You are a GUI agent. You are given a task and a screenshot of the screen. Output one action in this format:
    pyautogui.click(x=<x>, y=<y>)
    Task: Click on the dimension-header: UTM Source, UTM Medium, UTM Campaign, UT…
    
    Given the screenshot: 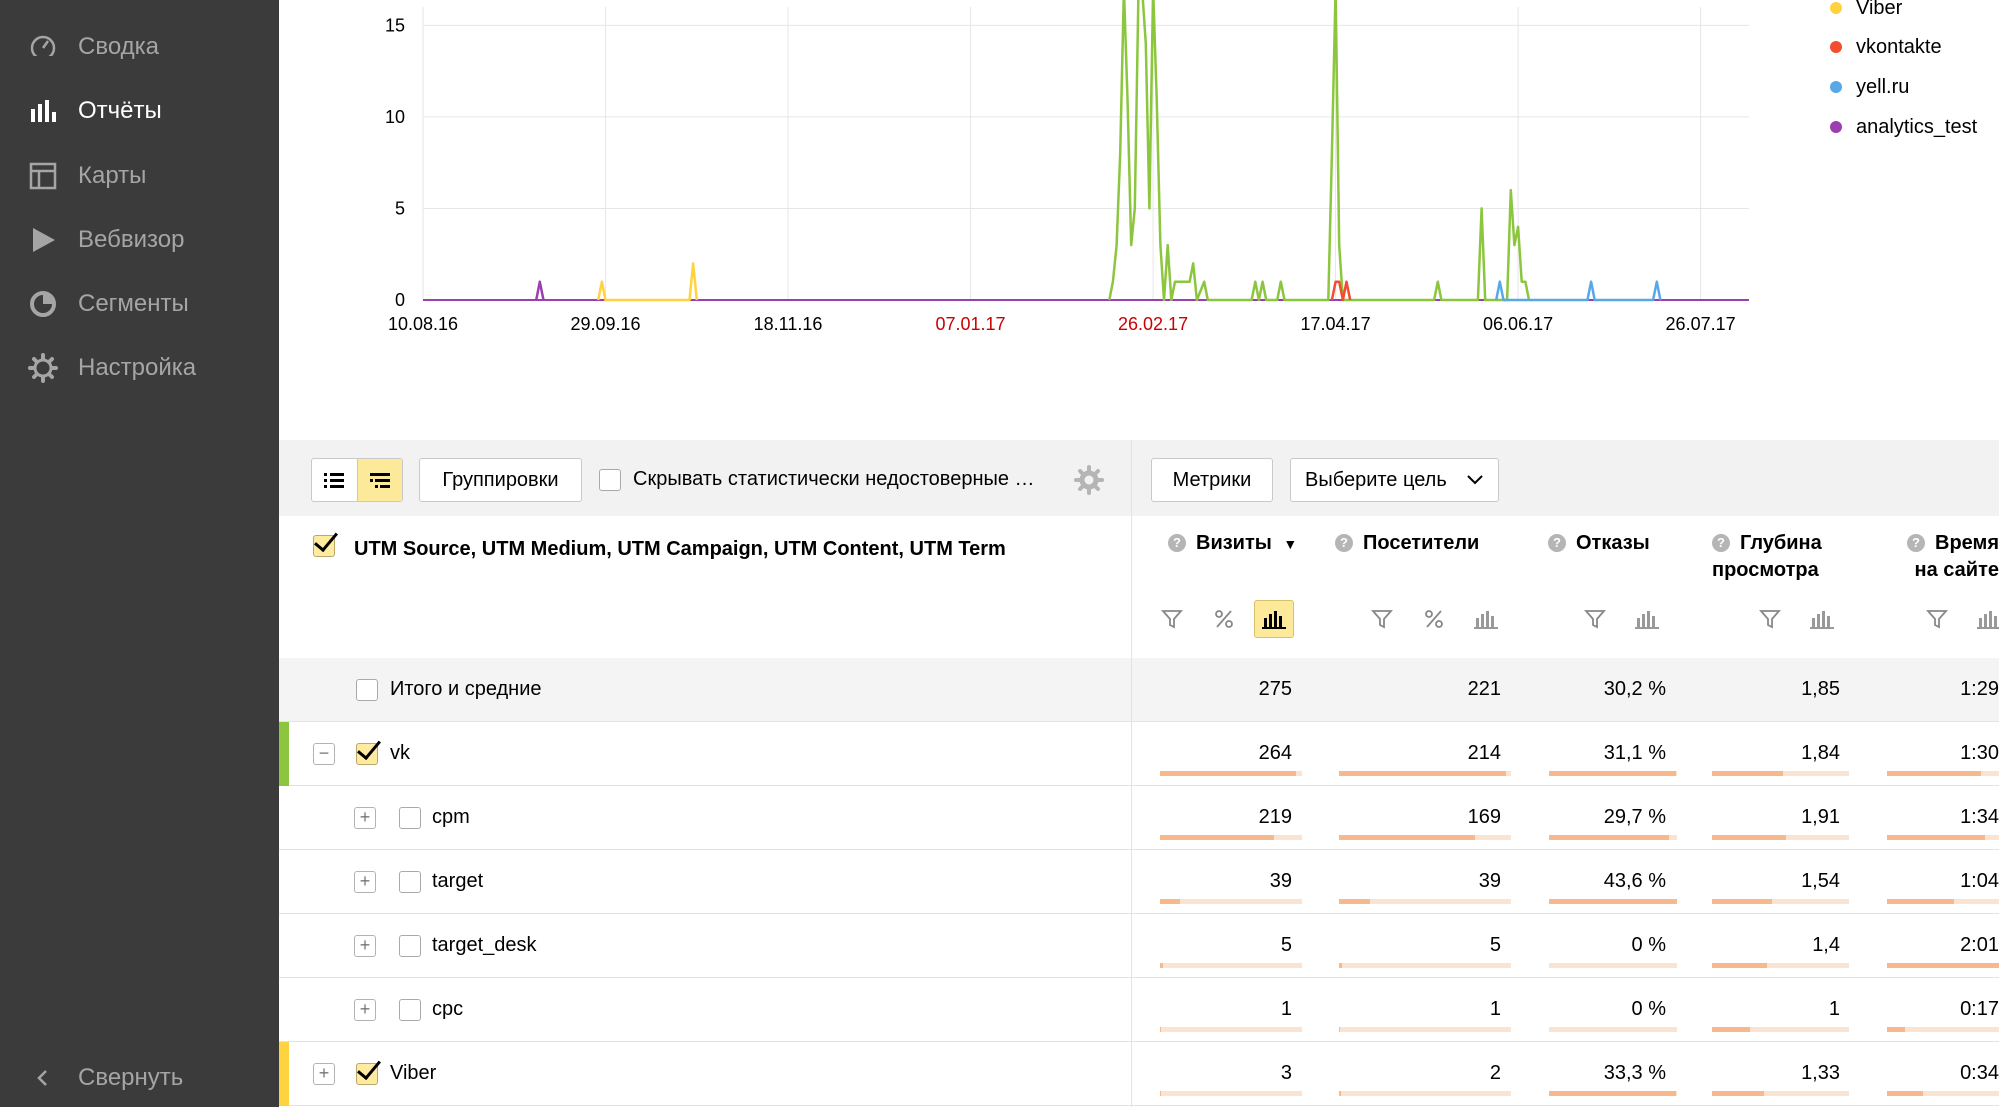 What is the action you would take?
    pyautogui.click(x=680, y=549)
    